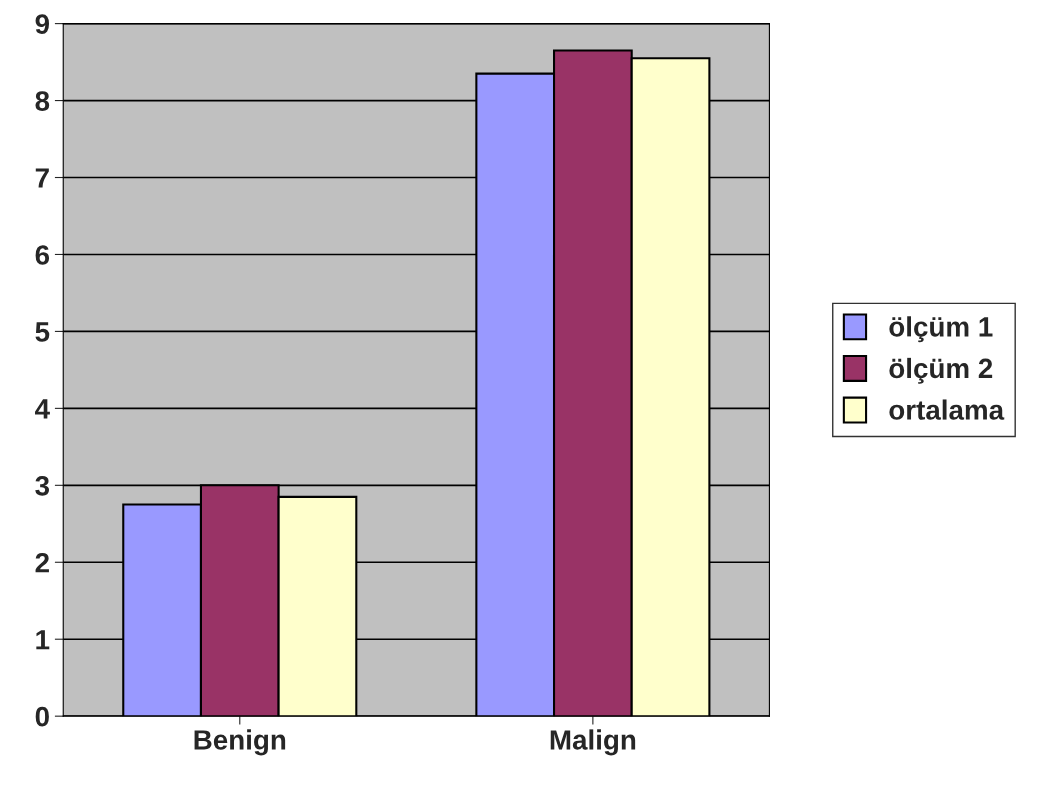 The image size is (1054, 787). Describe the element at coordinates (42, 332) in the screenshot. I see `y-tick-label: 5` at that location.